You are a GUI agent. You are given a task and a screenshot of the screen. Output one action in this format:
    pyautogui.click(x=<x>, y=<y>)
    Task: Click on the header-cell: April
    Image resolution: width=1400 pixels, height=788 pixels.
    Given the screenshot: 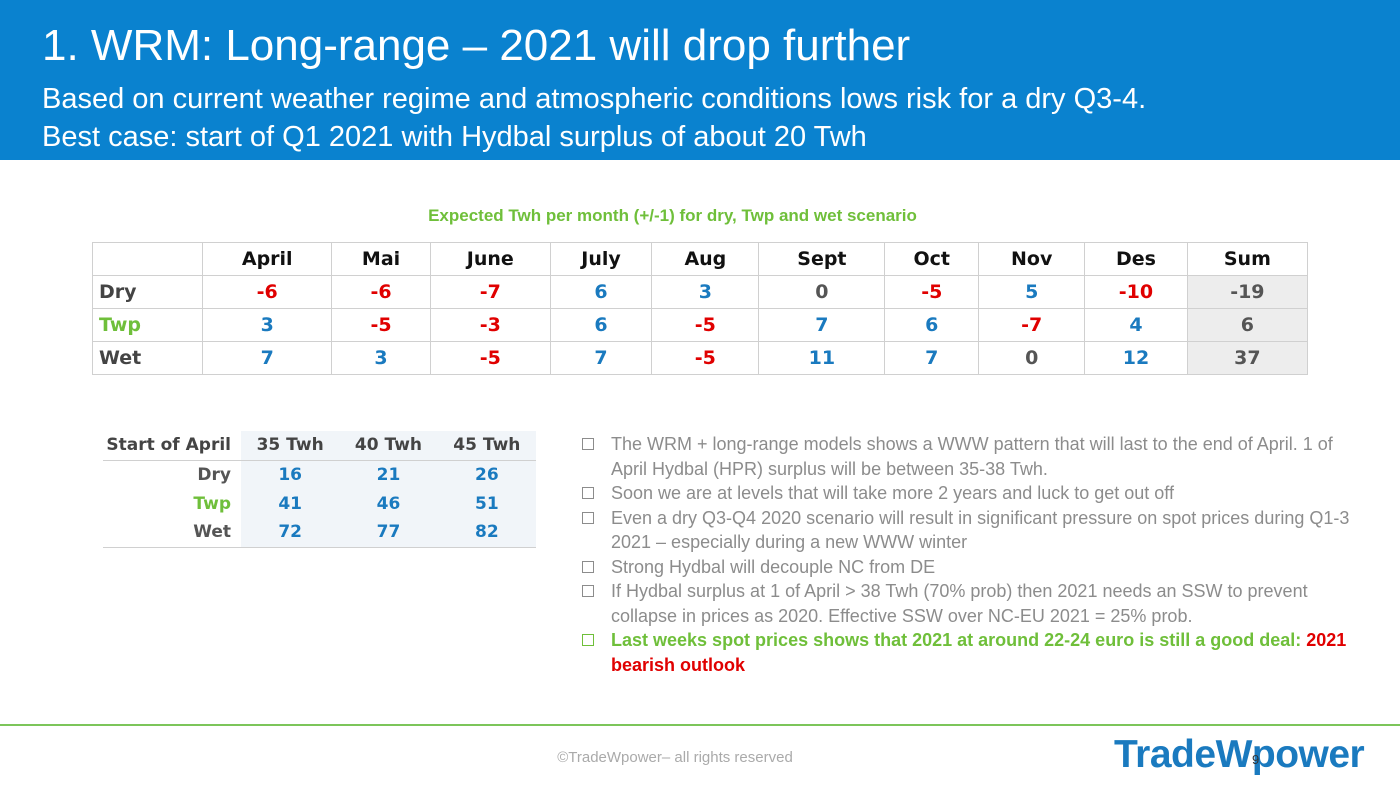 What is the action you would take?
    pyautogui.click(x=267, y=259)
    